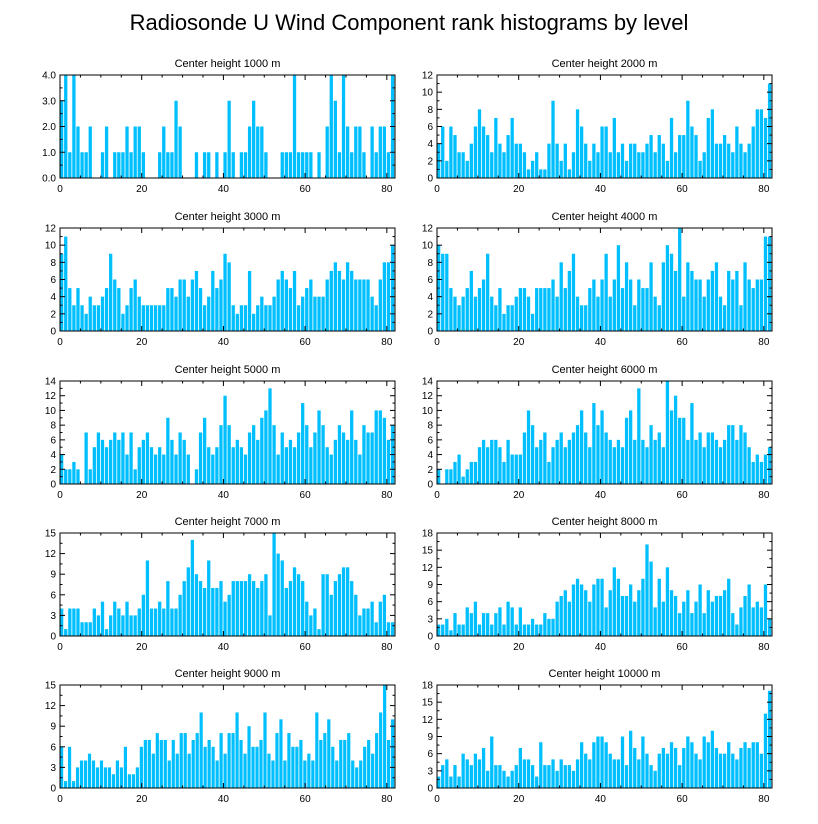  Describe the element at coordinates (220, 736) in the screenshot. I see `histogram-panel-9: Center height 9000 m 0 20 40 60 80 0 3 6 9 12 15` at that location.